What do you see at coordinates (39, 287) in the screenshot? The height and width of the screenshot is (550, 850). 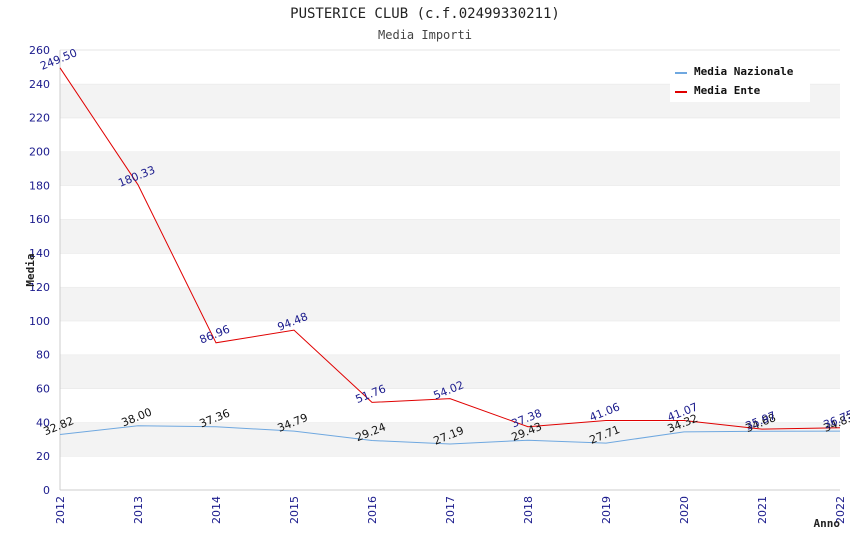 I see `y-tick-label: 120` at bounding box center [39, 287].